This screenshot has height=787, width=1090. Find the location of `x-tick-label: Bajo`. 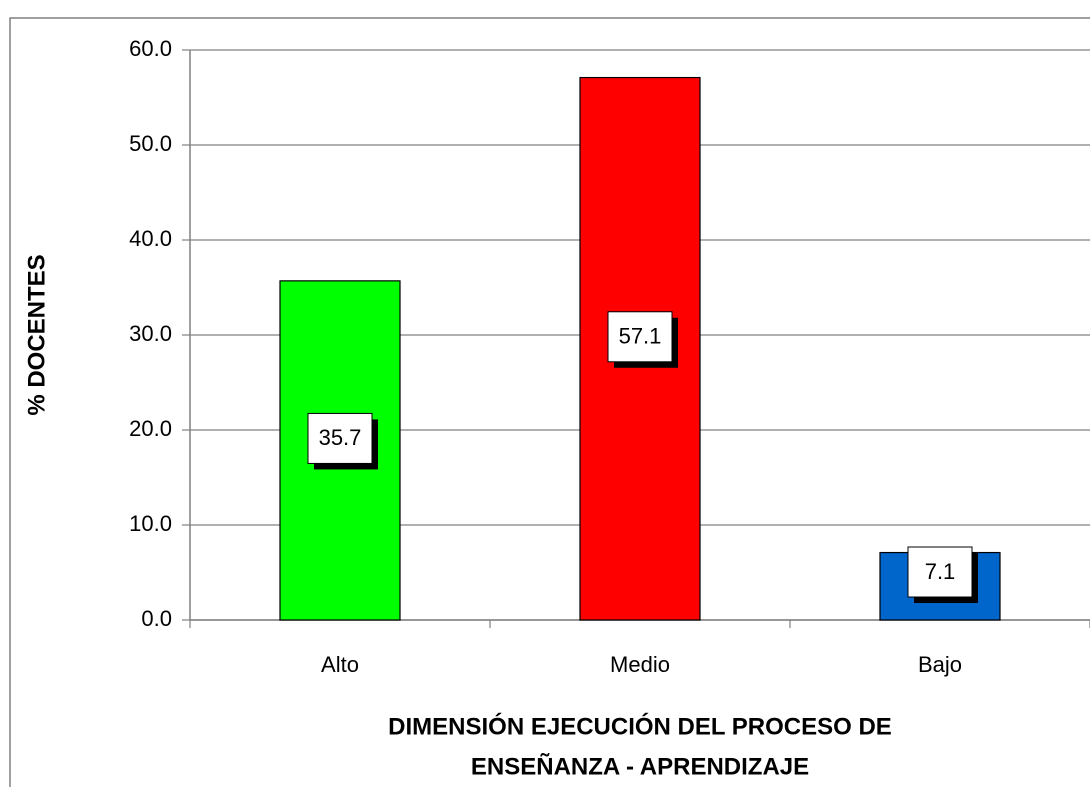

x-tick-label: Bajo is located at coordinates (940, 664).